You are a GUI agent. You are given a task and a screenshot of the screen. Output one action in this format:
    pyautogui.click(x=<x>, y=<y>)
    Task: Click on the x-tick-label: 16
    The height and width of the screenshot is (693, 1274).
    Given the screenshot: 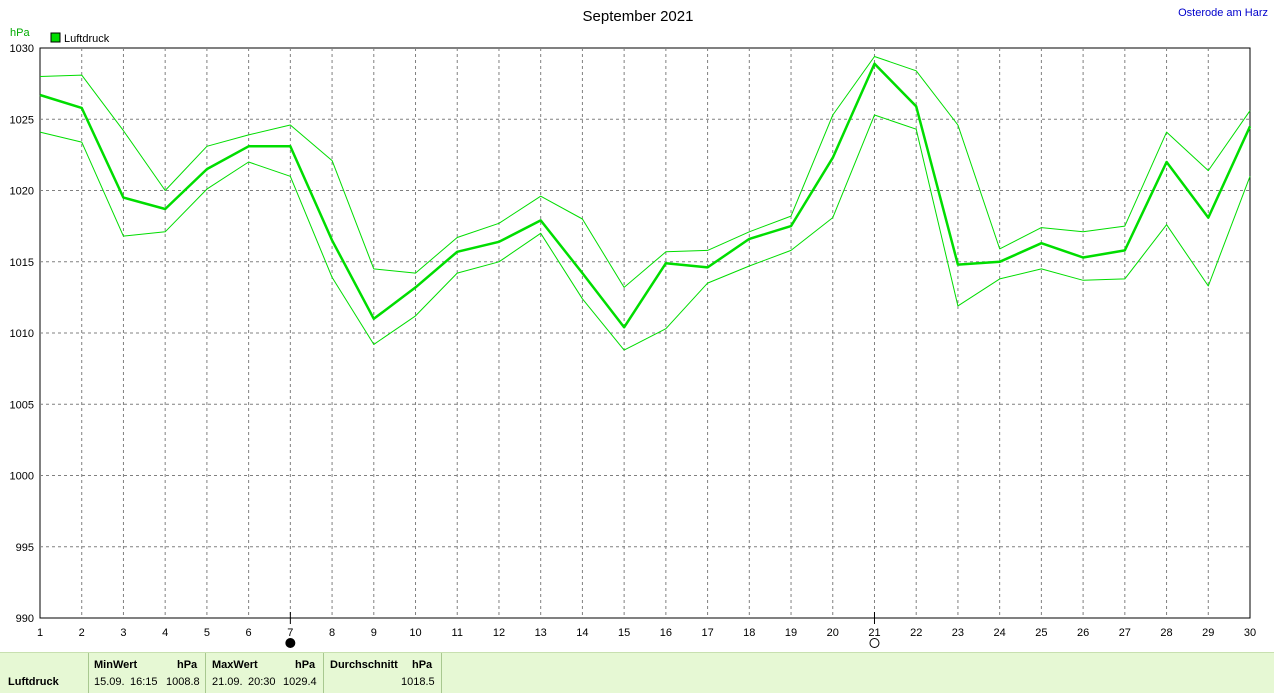 What is the action you would take?
    pyautogui.click(x=666, y=633)
    